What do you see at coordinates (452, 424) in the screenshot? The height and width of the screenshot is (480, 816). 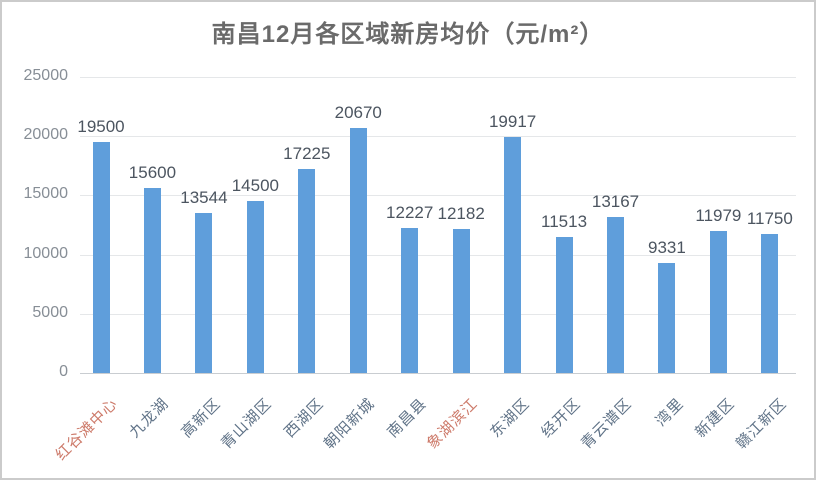 I see `category-label: 象湖滨江` at bounding box center [452, 424].